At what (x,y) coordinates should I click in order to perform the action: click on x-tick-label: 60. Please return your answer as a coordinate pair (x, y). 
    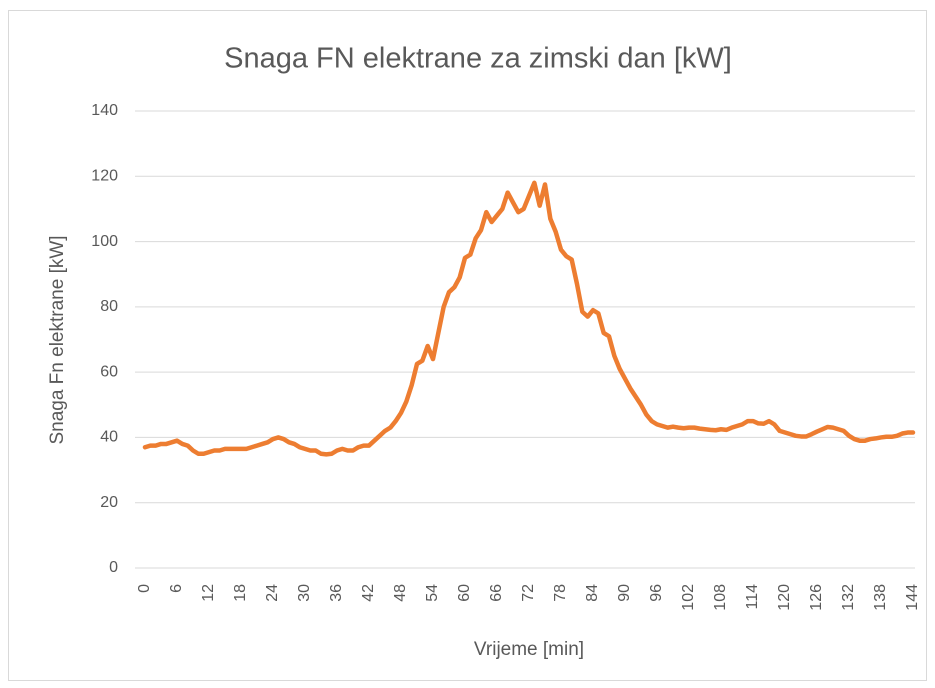
    Looking at the image, I should click on (464, 593).